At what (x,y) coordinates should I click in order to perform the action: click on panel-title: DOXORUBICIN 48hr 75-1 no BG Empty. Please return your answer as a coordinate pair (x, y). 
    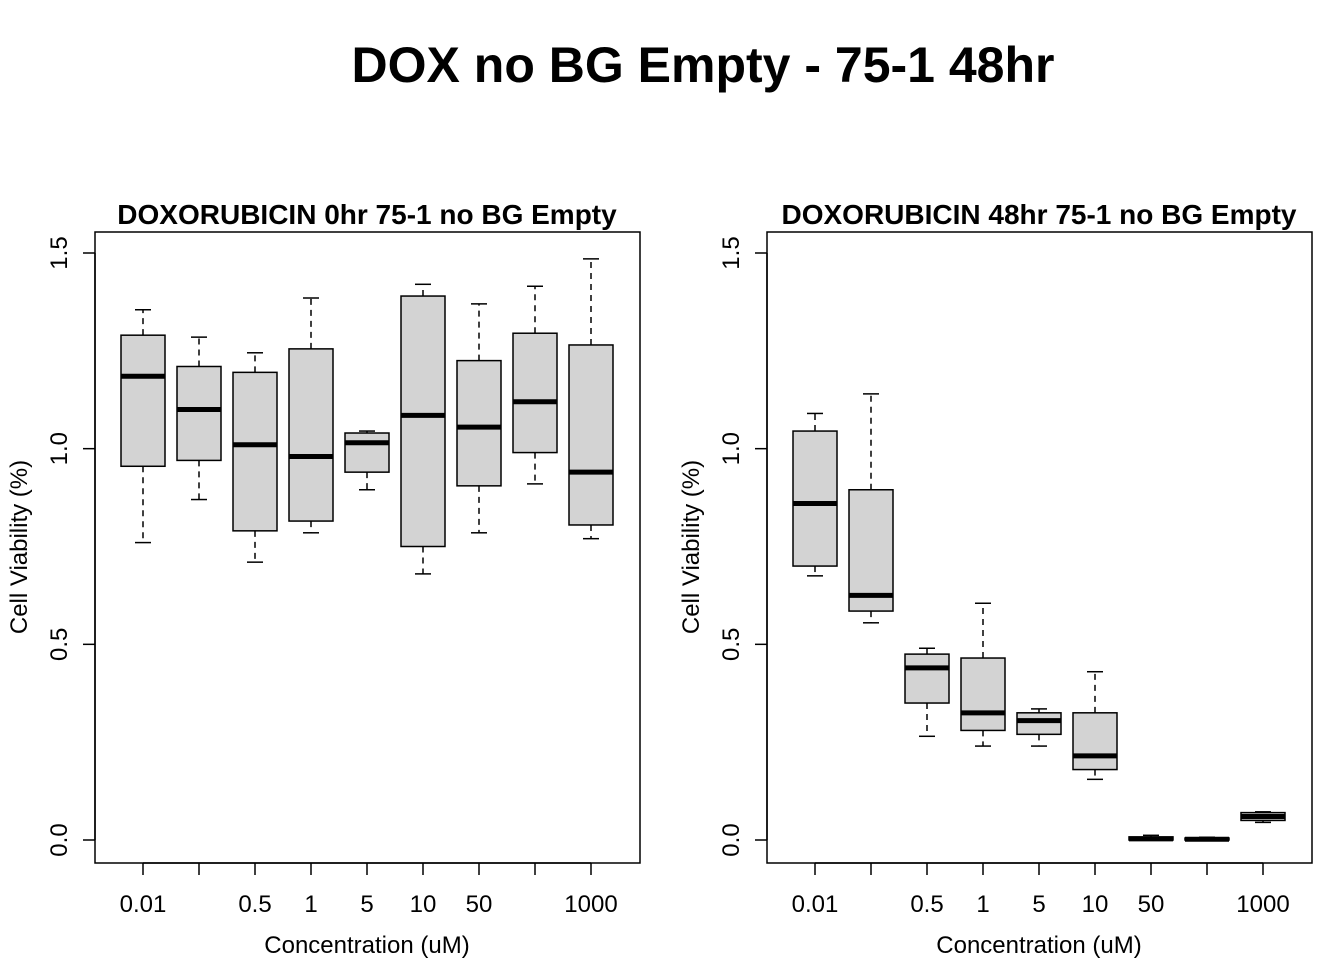
    Looking at the image, I should click on (1039, 214).